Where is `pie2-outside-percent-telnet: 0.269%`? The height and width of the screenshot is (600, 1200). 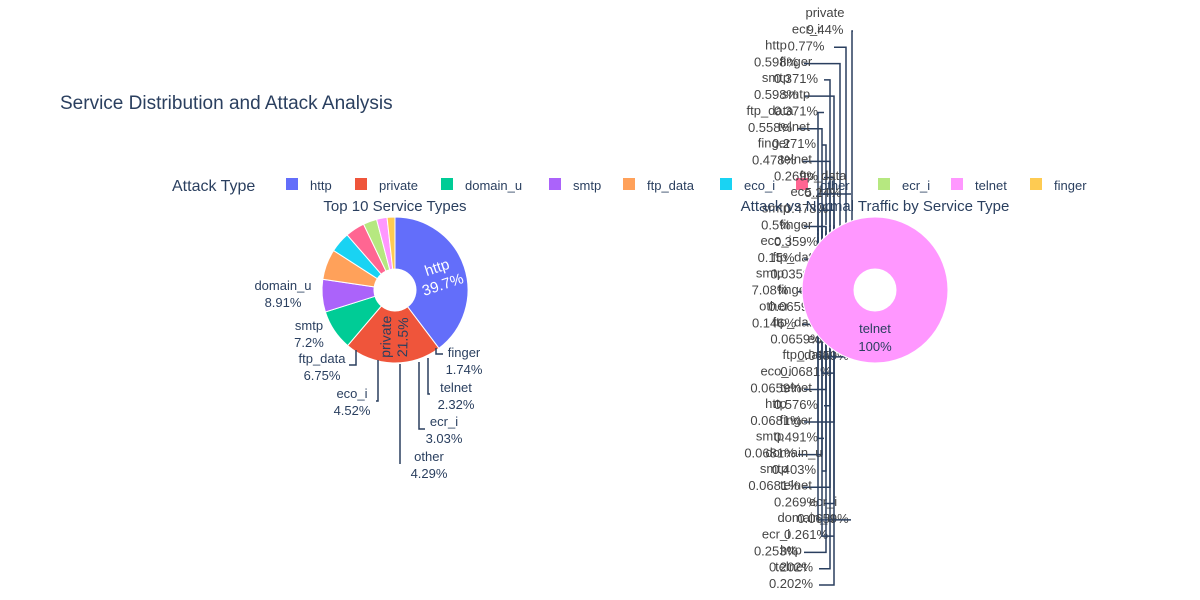
pie2-outside-percent-telnet: 0.269% is located at coordinates (796, 502).